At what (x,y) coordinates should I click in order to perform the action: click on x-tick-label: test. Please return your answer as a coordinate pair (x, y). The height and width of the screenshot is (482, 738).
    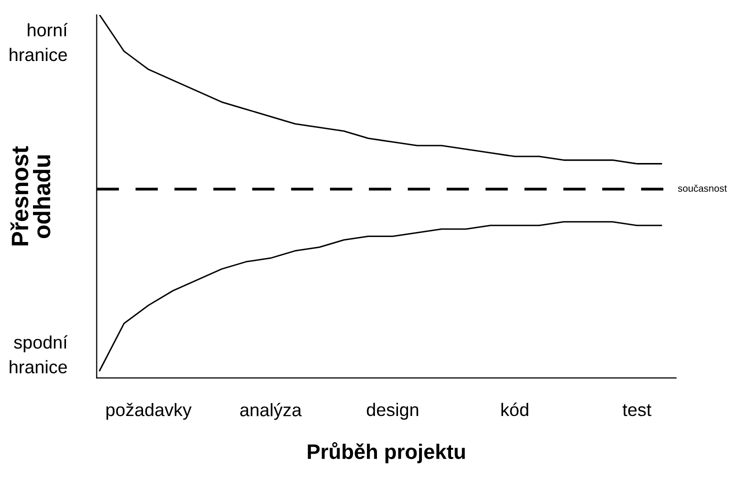
    Looking at the image, I should click on (637, 410).